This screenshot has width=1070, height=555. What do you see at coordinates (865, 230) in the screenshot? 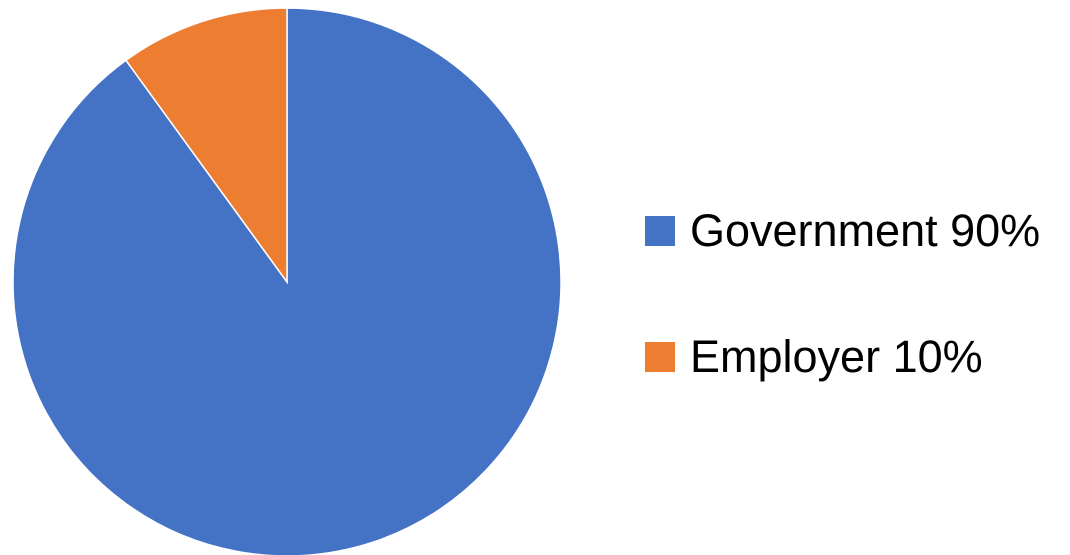
I see `legend-label-government: Government 90%` at bounding box center [865, 230].